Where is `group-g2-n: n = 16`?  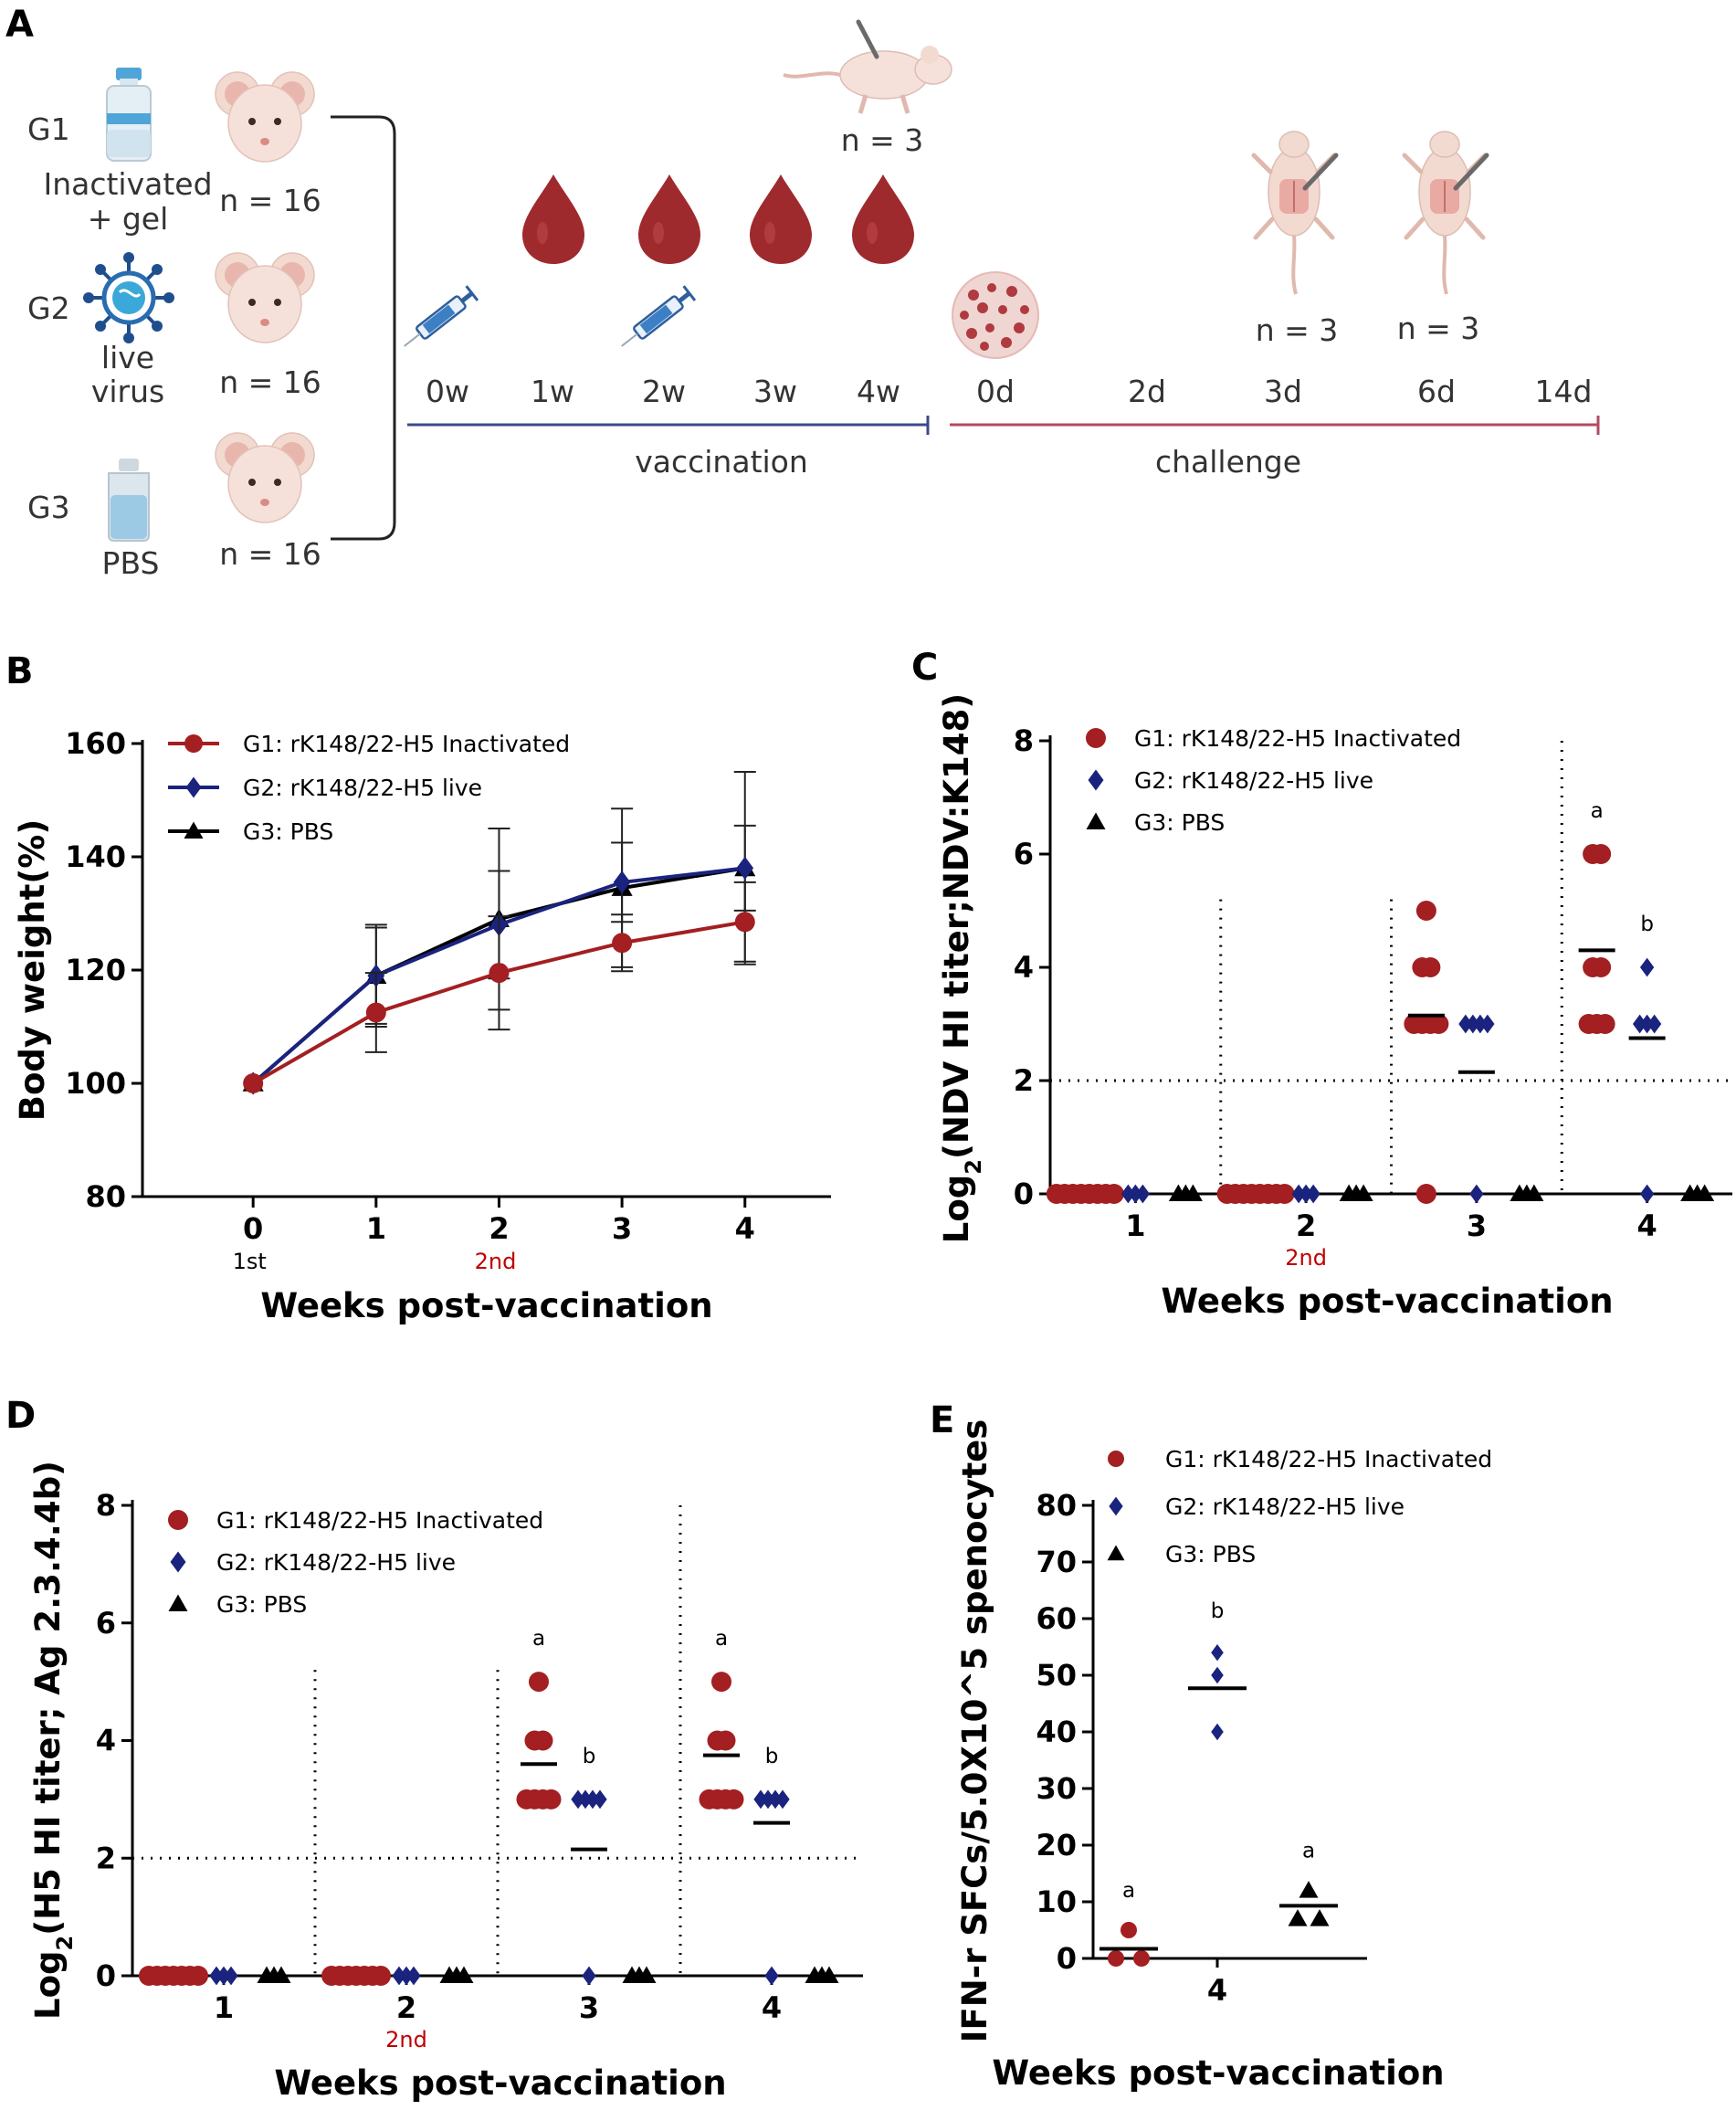 group-g2-n: n = 16 is located at coordinates (270, 382).